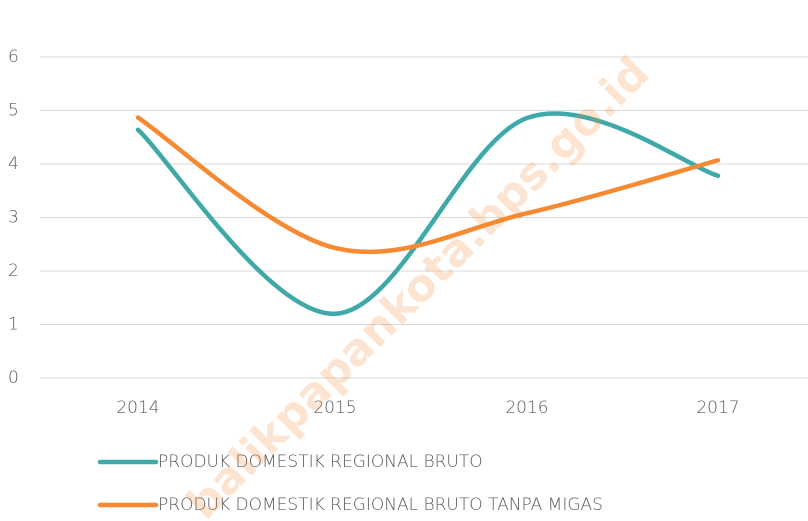  Describe the element at coordinates (320, 462) in the screenshot. I see `legend-label: PRODUK DOMESTIK REGIONAL BRUTO` at that location.